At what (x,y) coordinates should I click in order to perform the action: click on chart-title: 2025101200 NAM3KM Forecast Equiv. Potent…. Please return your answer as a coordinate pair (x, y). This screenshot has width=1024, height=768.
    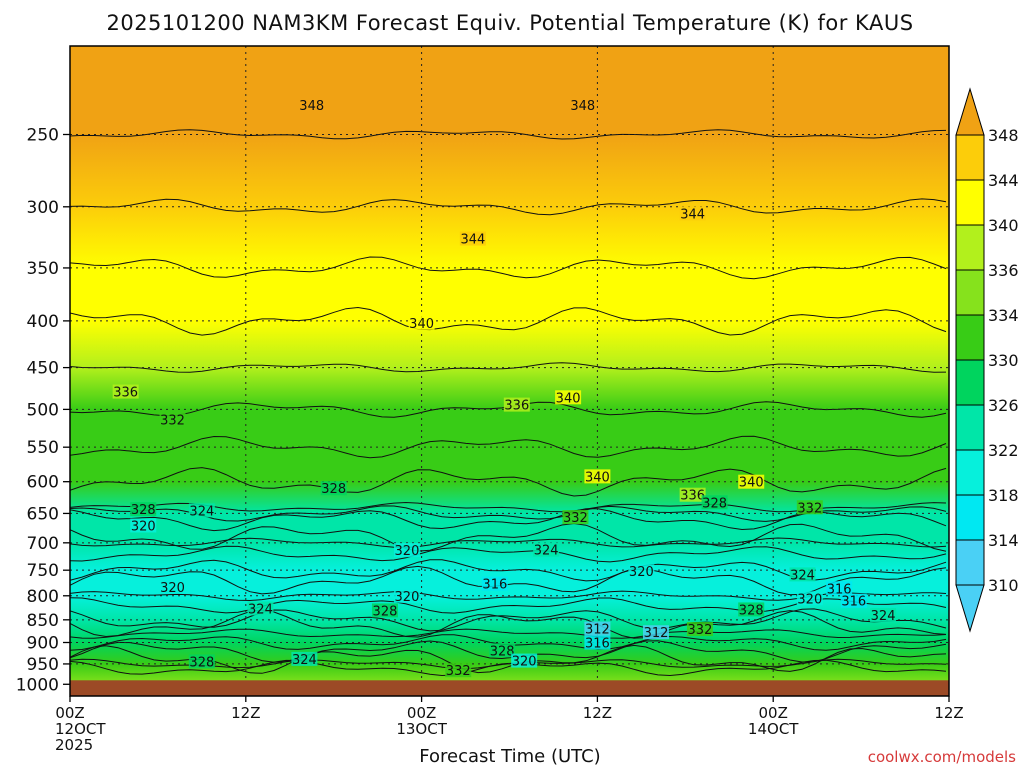
    Looking at the image, I should click on (509, 23).